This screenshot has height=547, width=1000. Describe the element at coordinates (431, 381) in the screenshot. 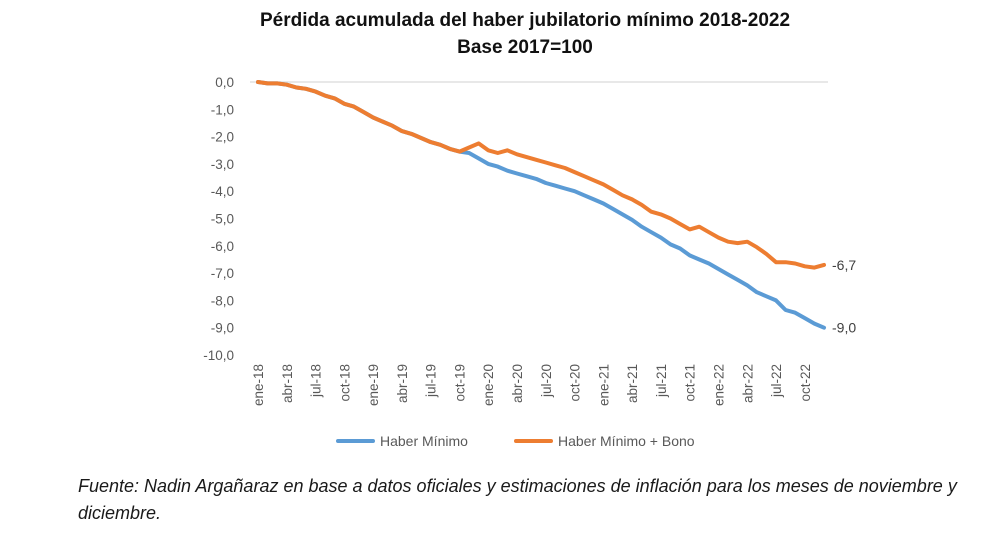

I see `x-tick-label: jul-19` at that location.